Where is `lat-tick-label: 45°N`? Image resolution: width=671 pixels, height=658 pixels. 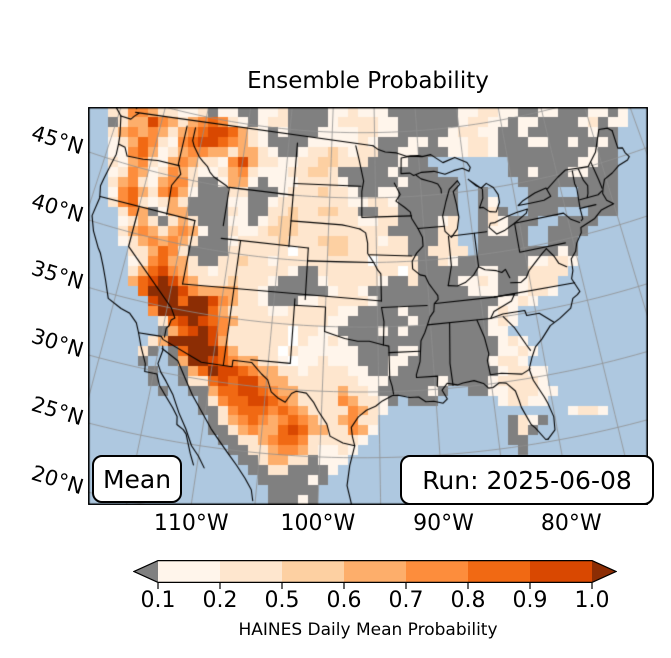 lat-tick-label: 45°N is located at coordinates (57, 139).